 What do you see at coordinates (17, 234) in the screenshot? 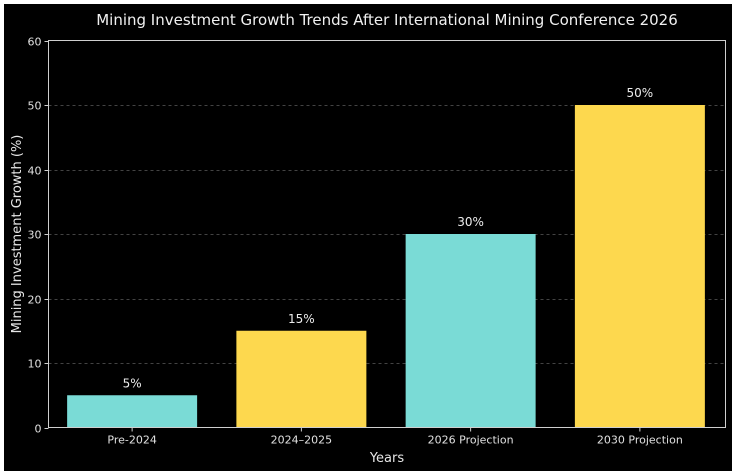
I see `y-axis-label: Mining Investment Growth (%)` at bounding box center [17, 234].